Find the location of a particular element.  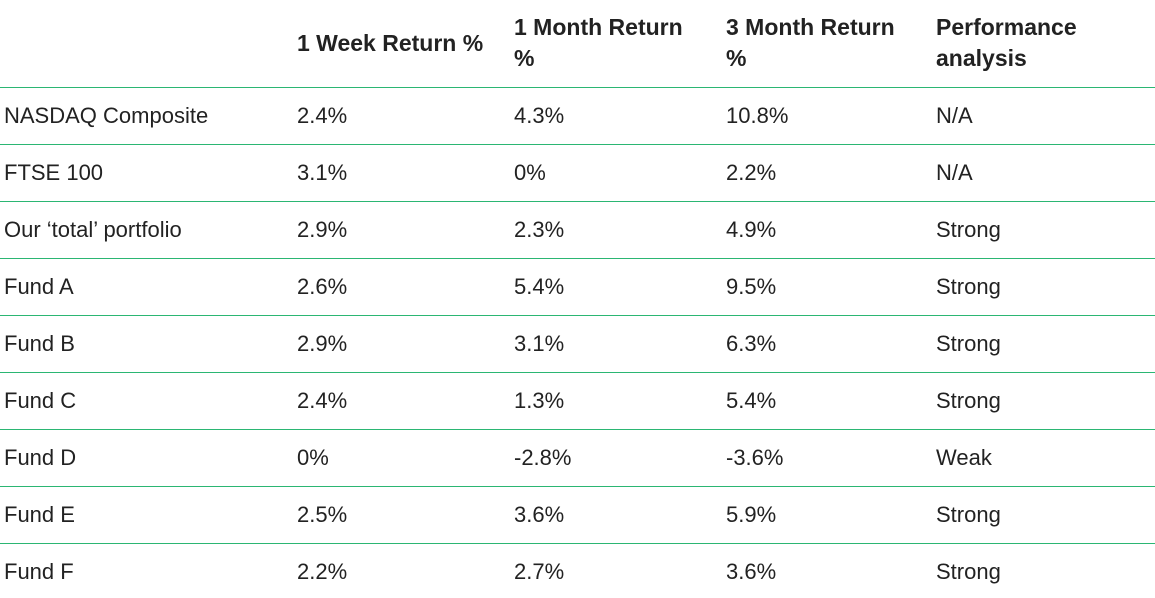

cell-3-month-return: 2.2% is located at coordinates (827, 173).